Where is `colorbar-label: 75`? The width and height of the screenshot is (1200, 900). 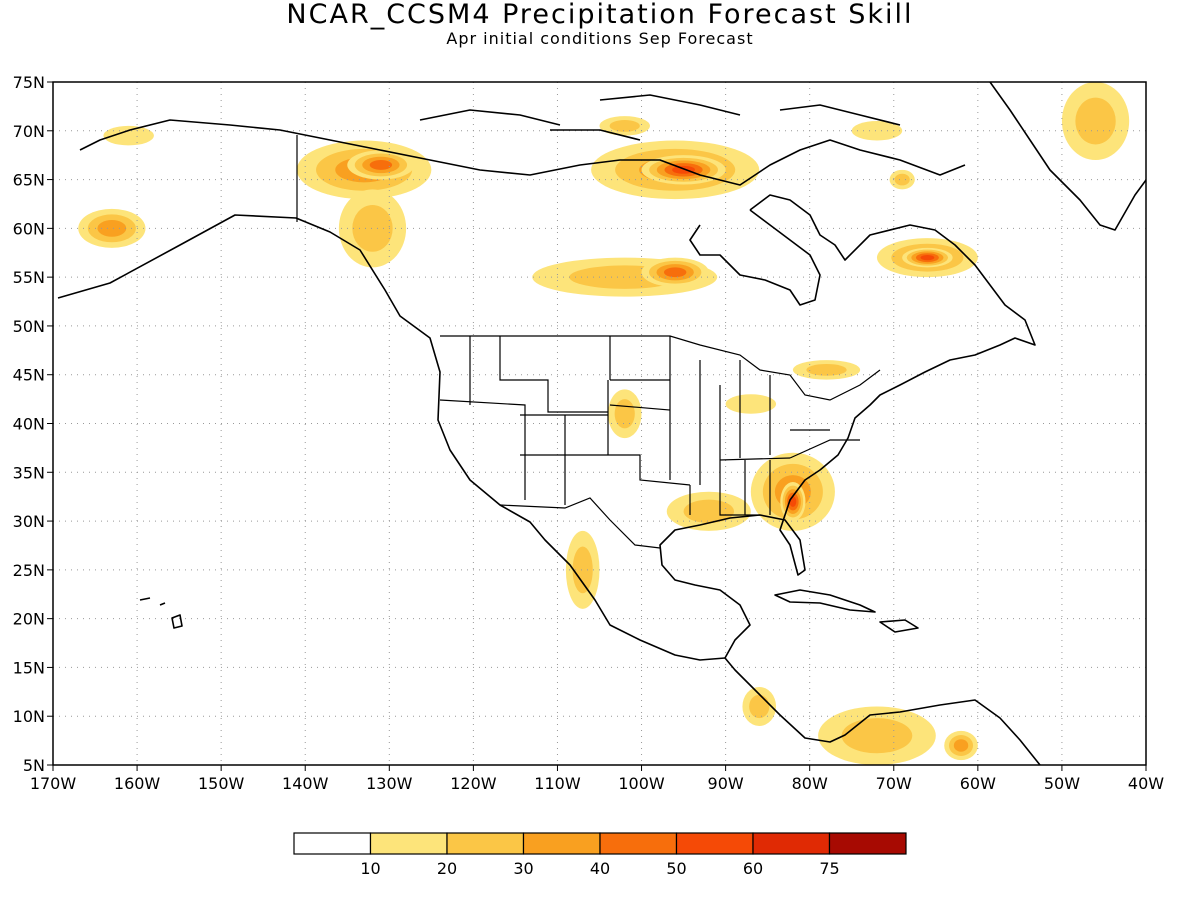
colorbar-label: 75 is located at coordinates (829, 868).